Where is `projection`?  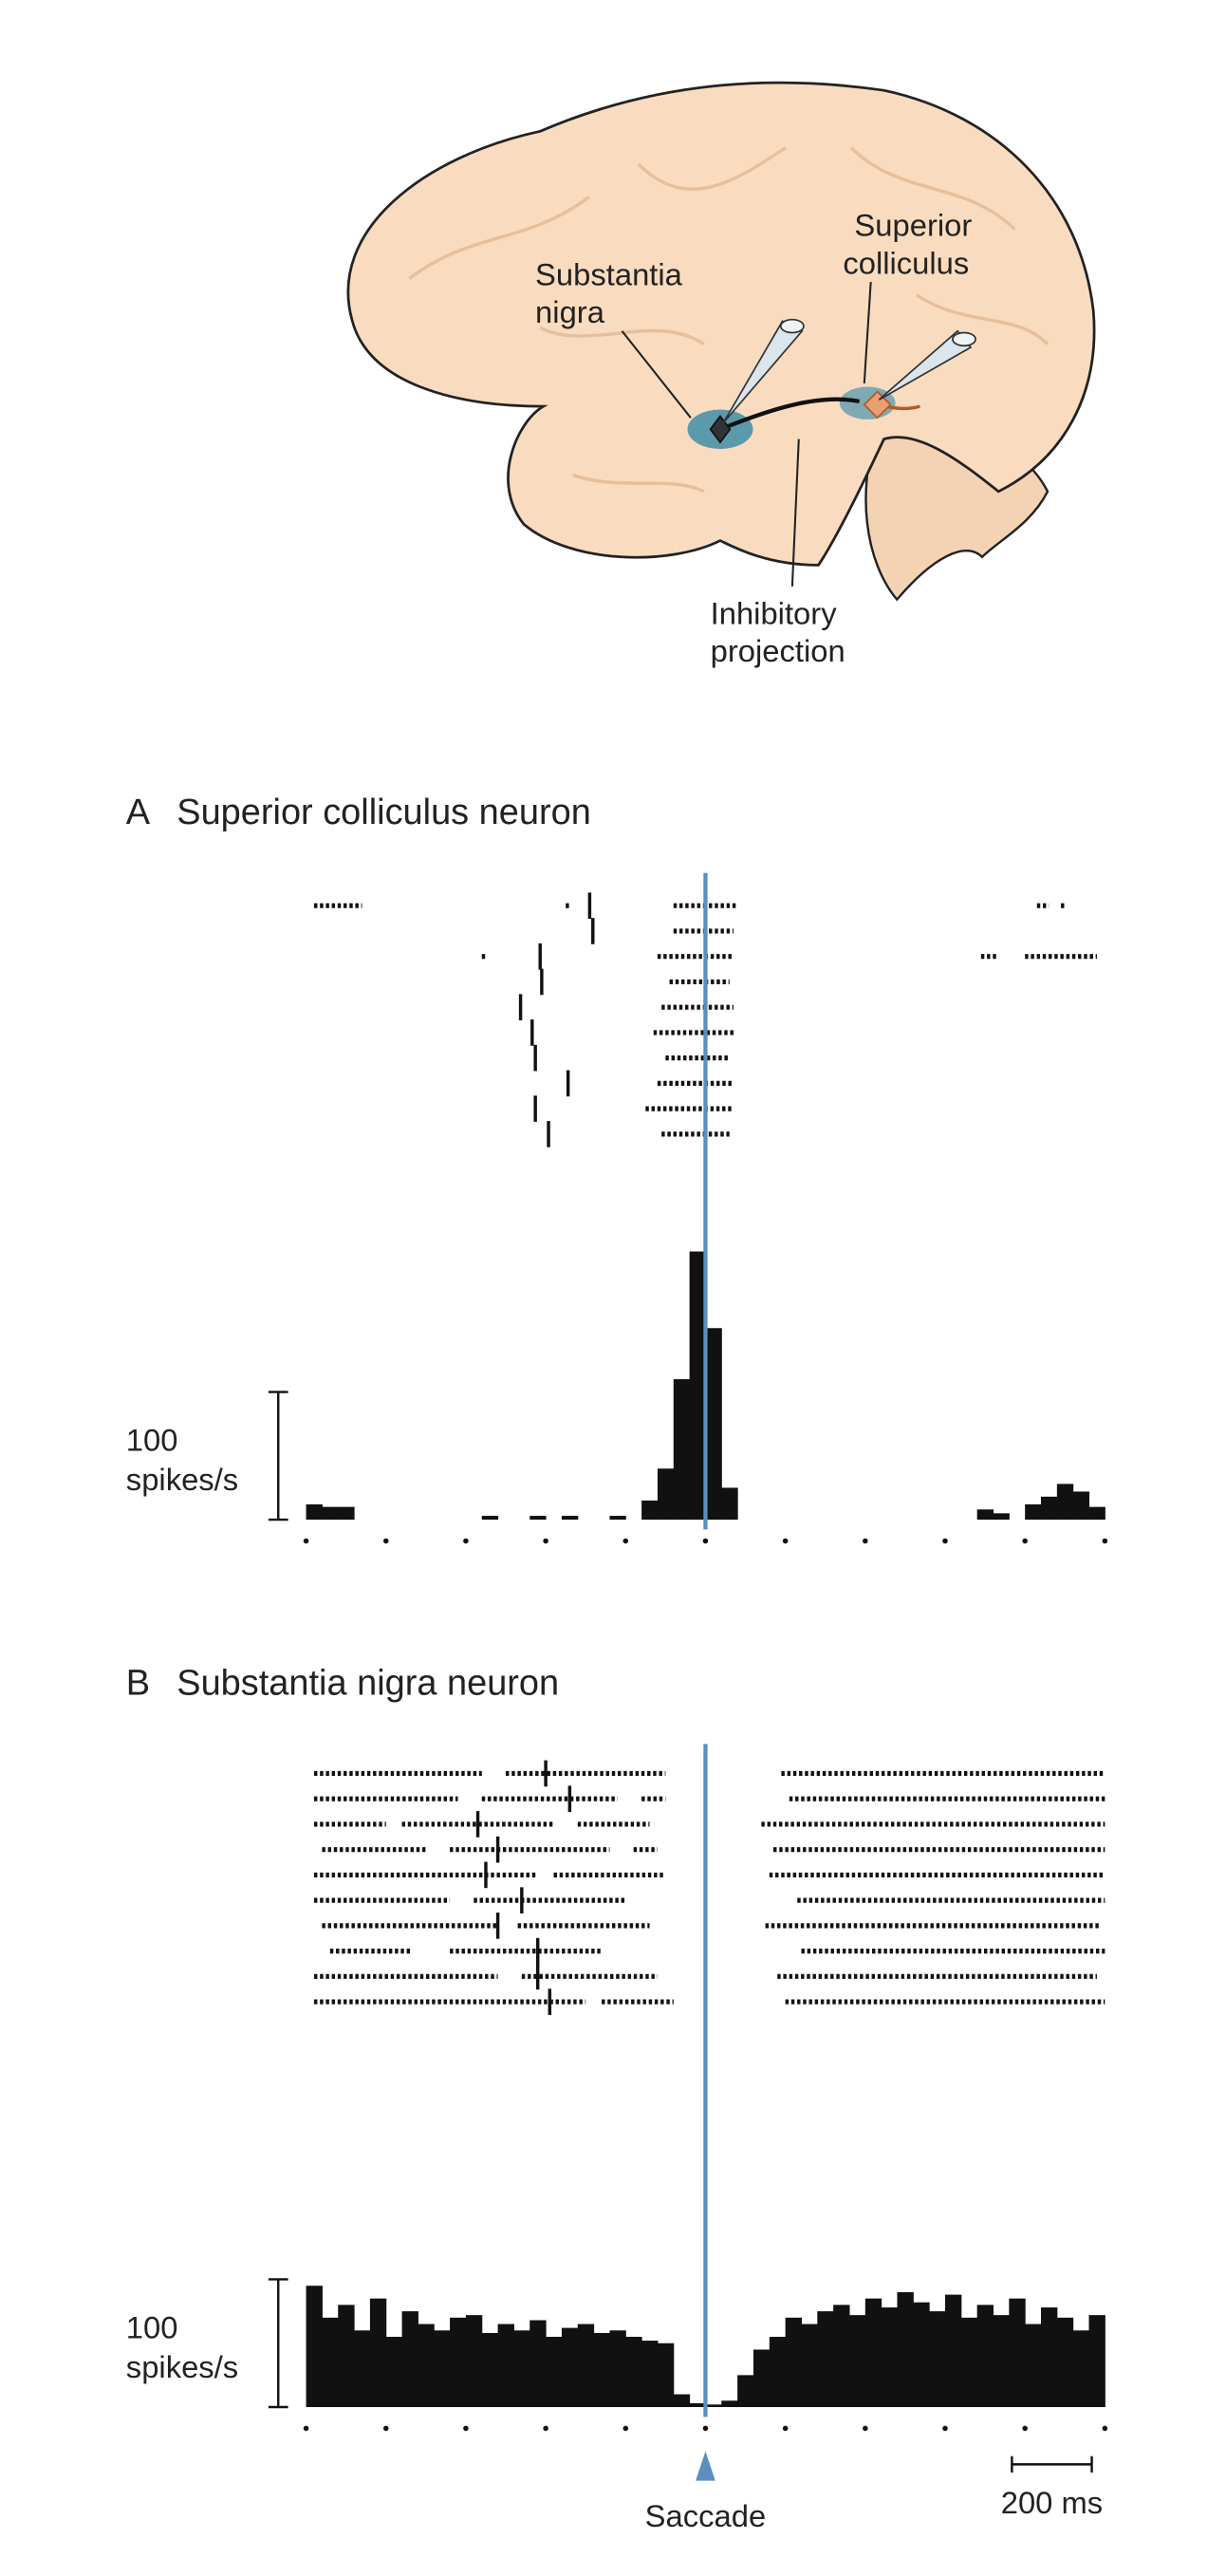 projection is located at coordinates (790, 415).